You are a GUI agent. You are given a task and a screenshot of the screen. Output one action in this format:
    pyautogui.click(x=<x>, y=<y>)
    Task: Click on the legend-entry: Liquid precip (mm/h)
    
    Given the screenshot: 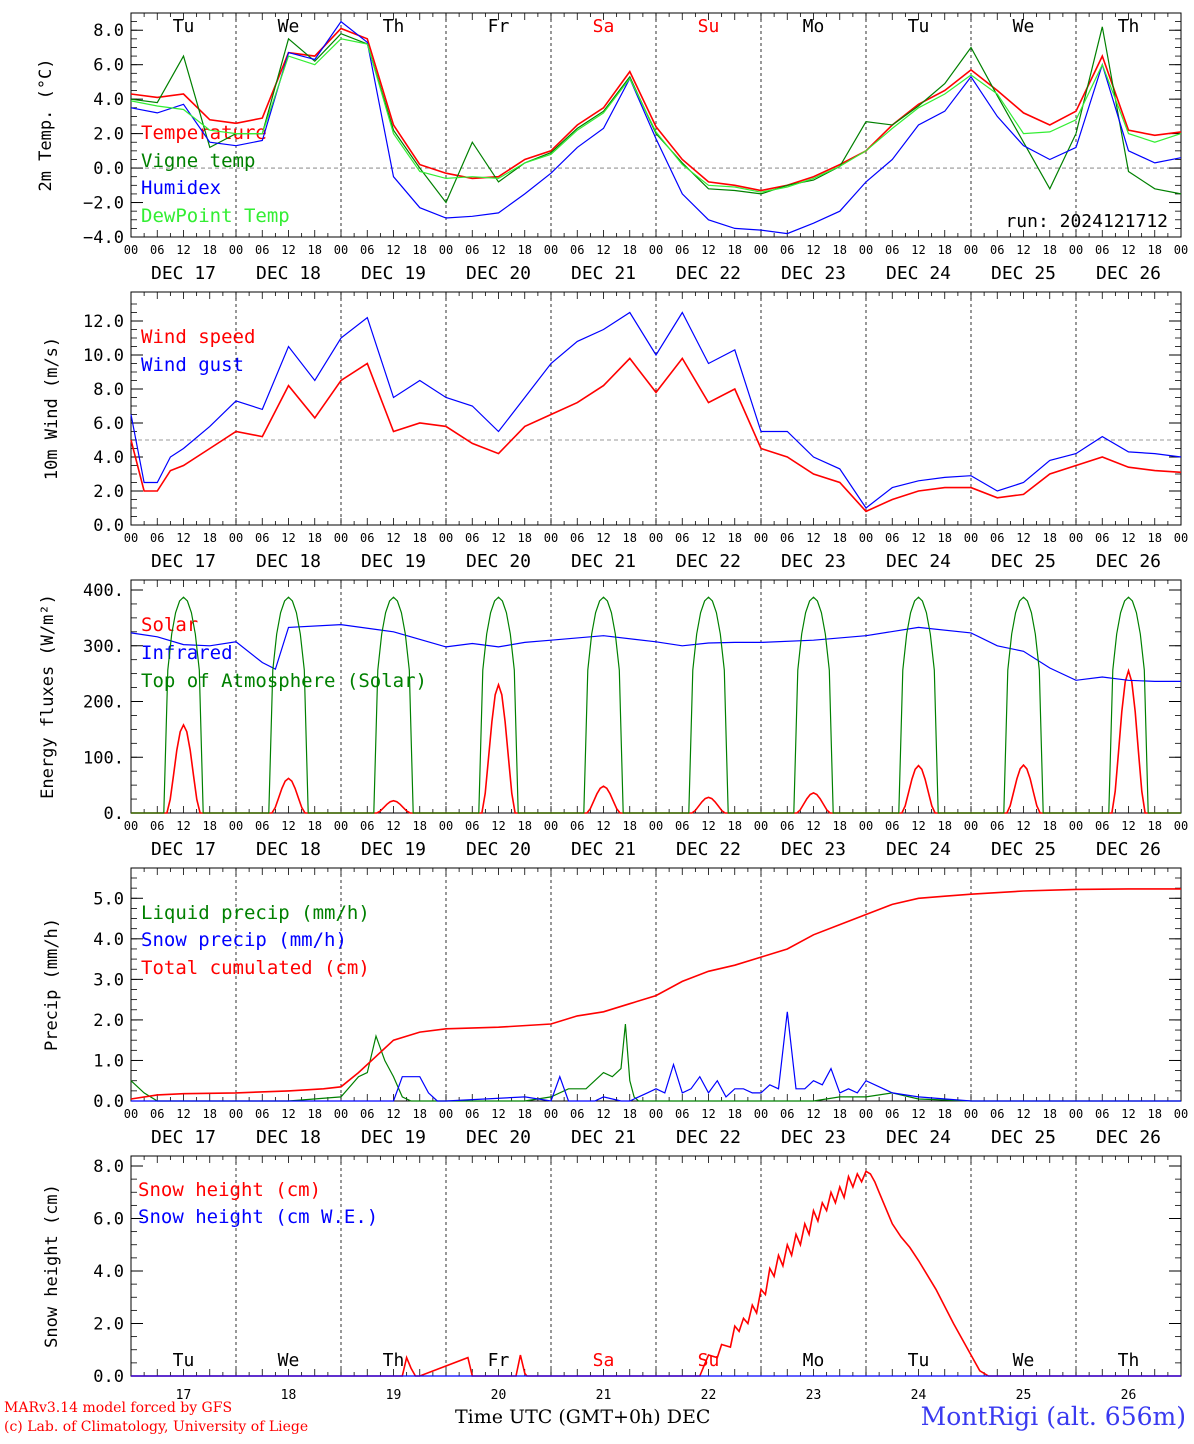 What is the action you would take?
    pyautogui.click(x=255, y=913)
    